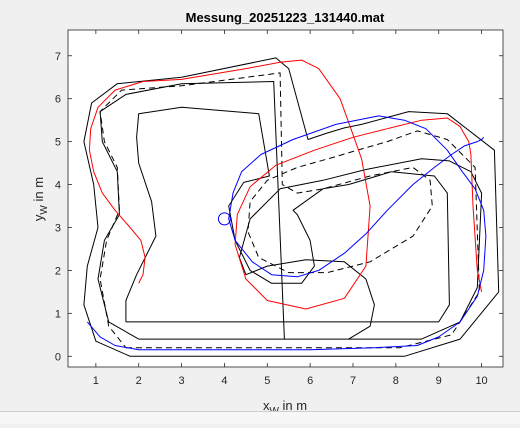  What do you see at coordinates (260, 417) in the screenshot?
I see `status-bar` at bounding box center [260, 417].